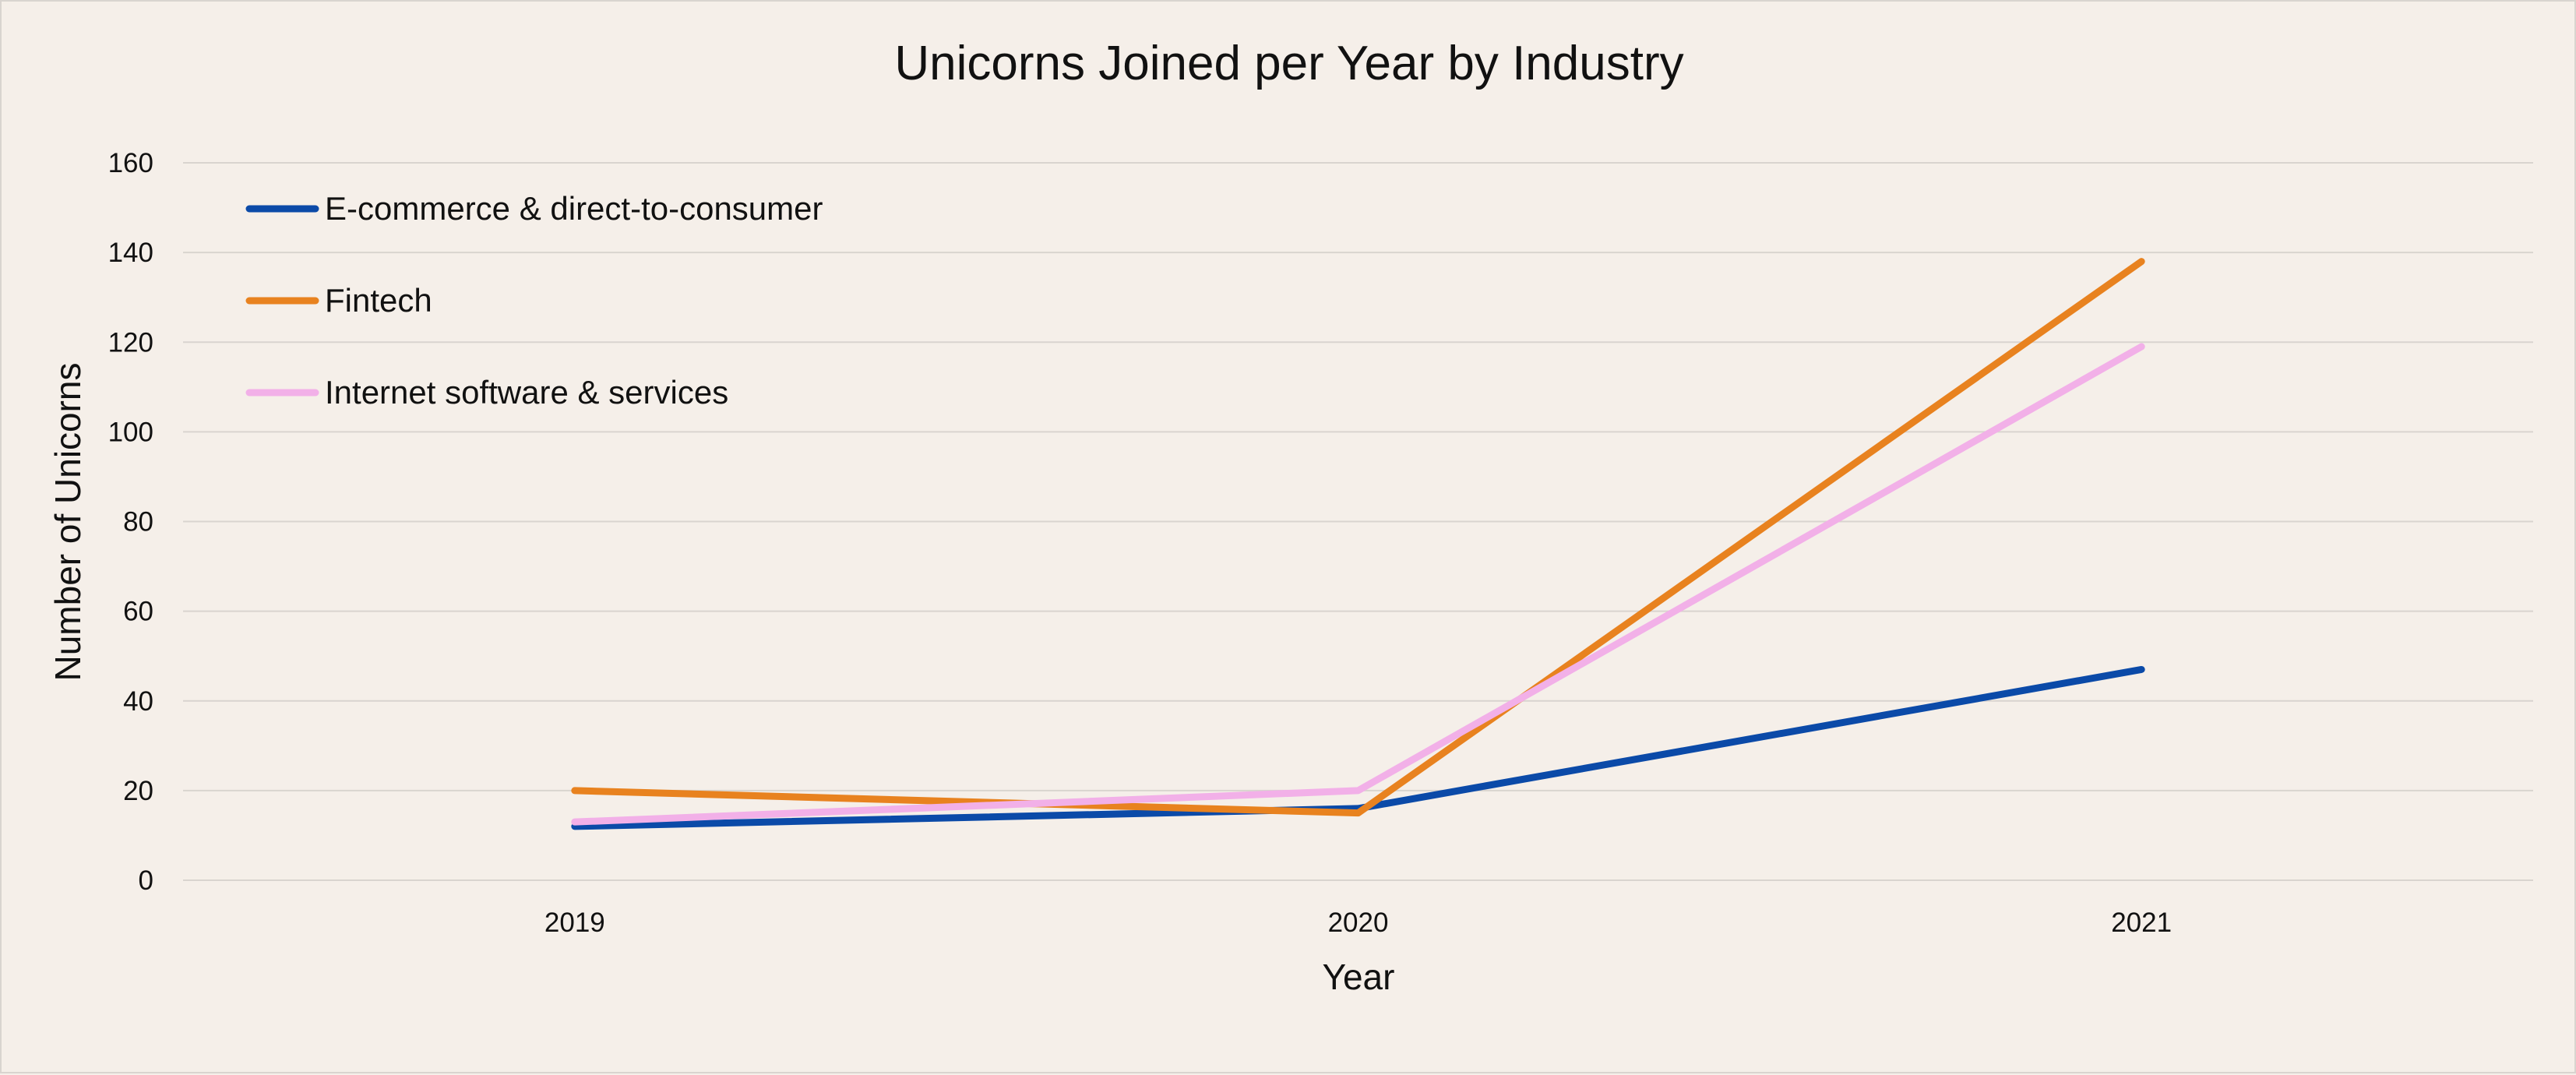 The image size is (2576, 1075). Describe the element at coordinates (526, 392) in the screenshot. I see `legend-label: Internet software & services` at that location.